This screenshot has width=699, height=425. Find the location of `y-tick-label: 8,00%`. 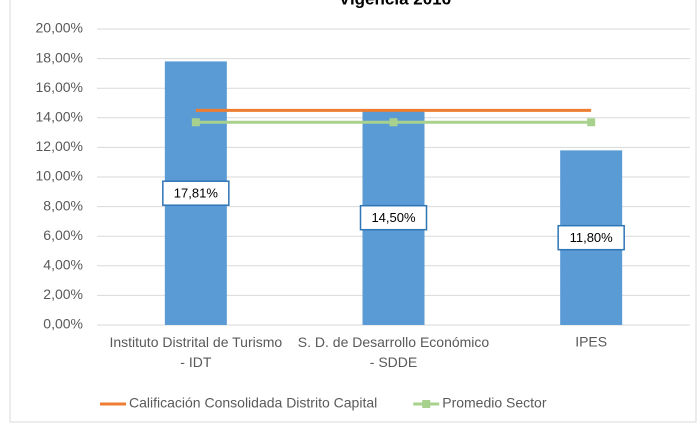

y-tick-label: 8,00% is located at coordinates (63, 205).